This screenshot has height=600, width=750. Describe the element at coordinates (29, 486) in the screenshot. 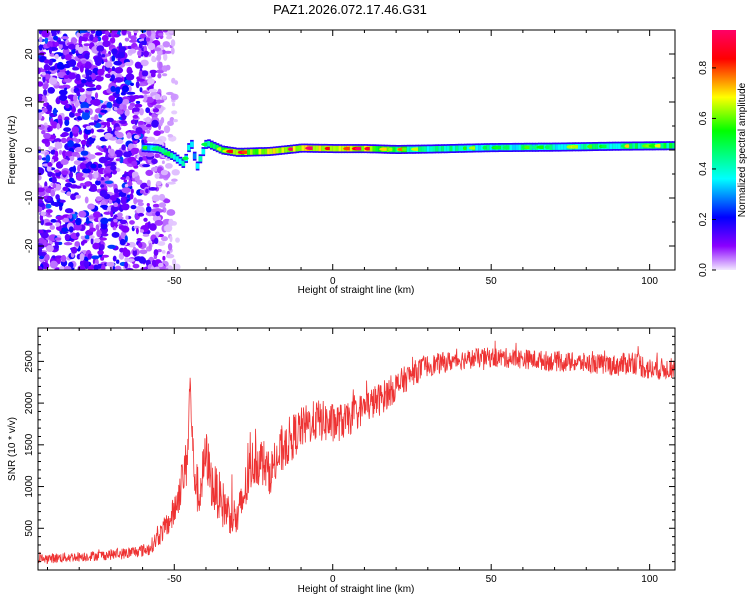

I see `y-tick-label: 1000` at that location.